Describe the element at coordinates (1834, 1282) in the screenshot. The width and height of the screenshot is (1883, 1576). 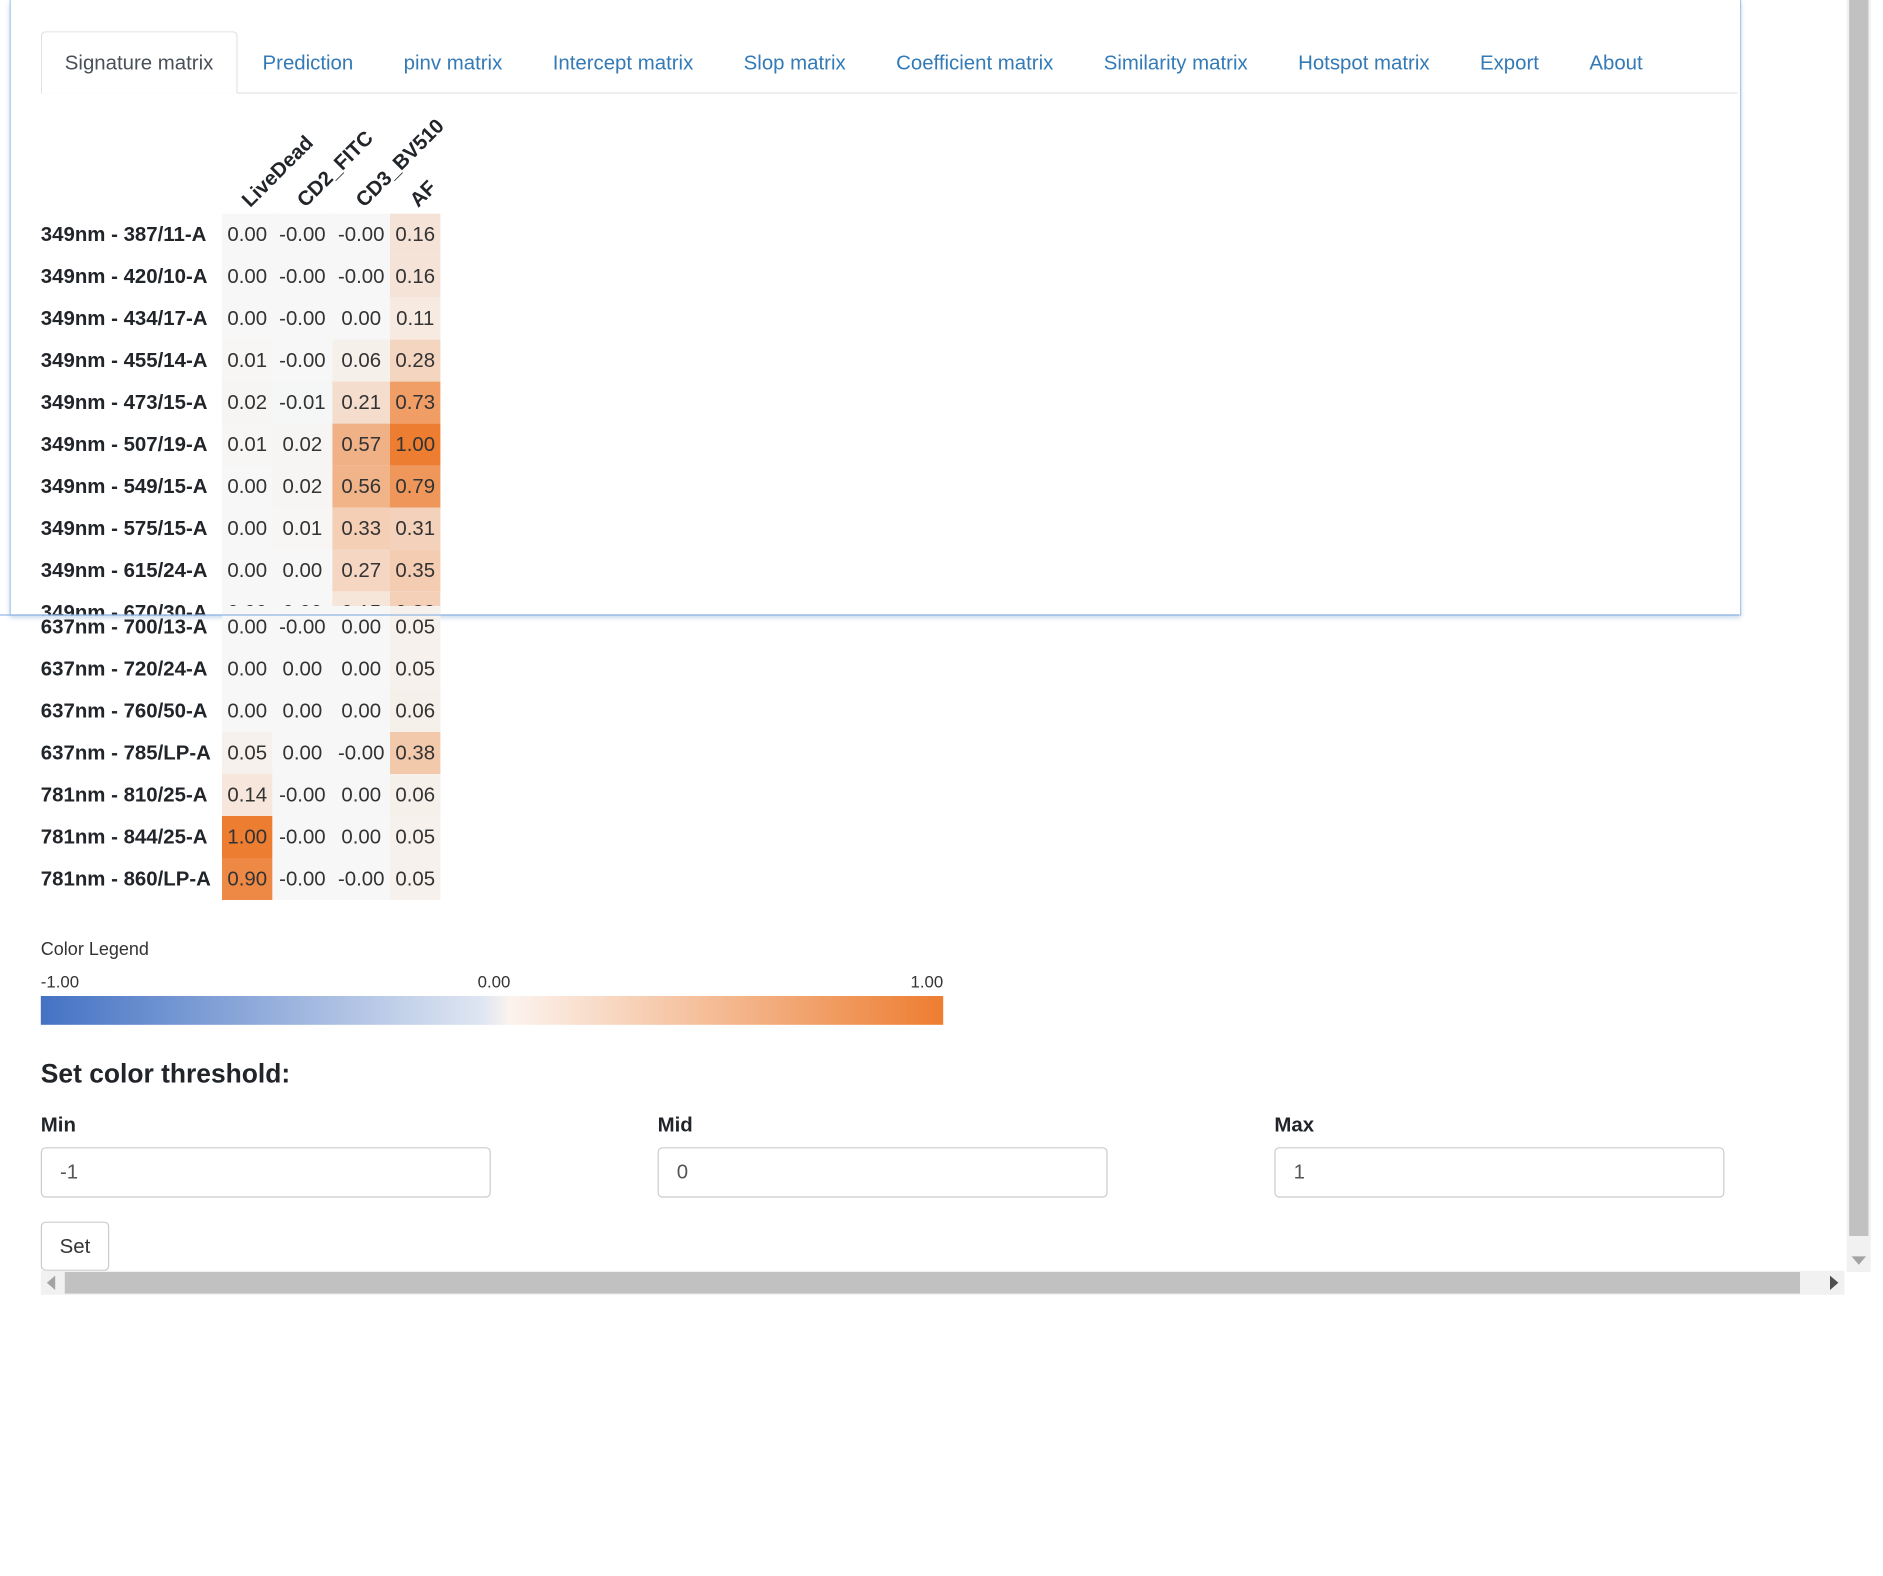
I see `scroll-right-icon` at that location.